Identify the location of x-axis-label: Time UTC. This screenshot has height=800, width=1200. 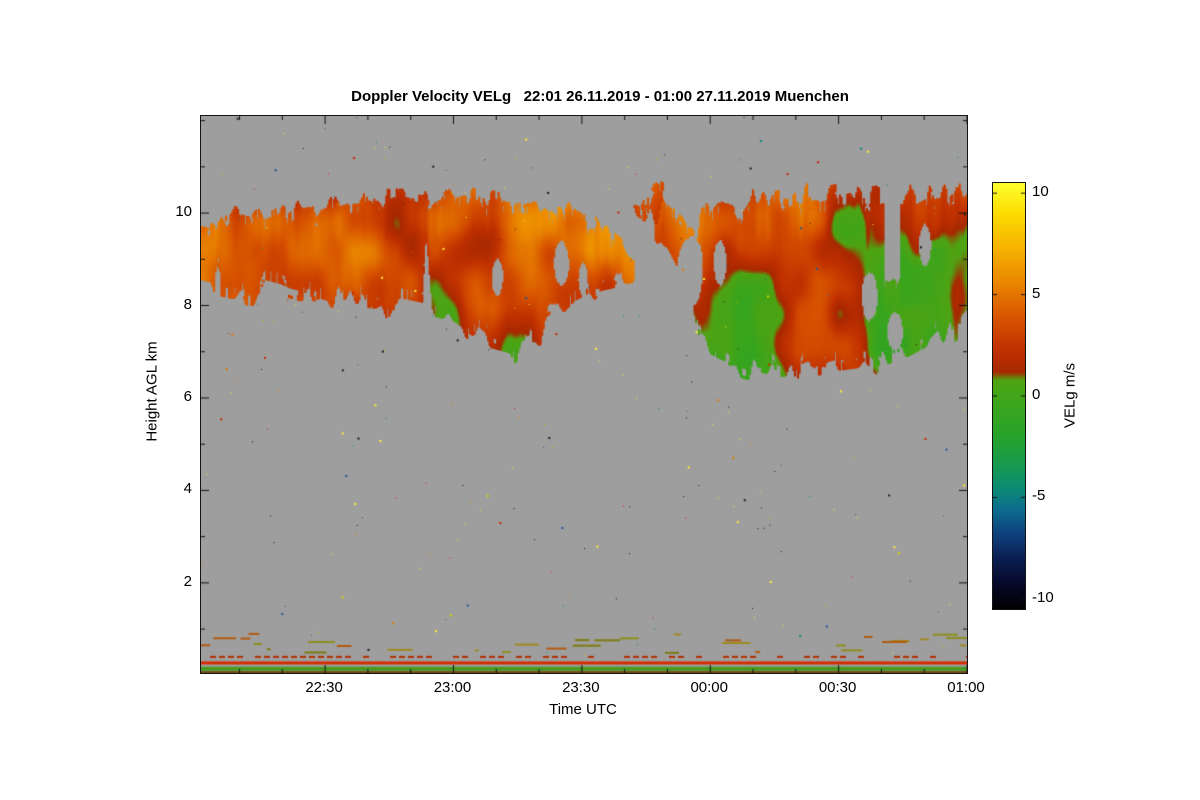
(583, 709).